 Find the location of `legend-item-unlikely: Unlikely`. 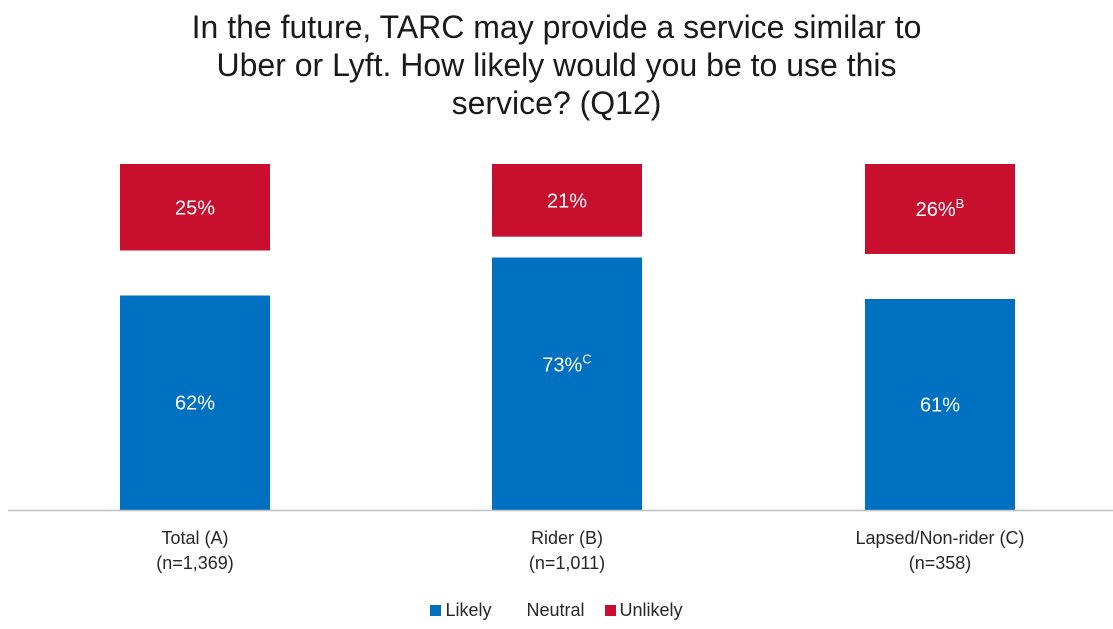

legend-item-unlikely: Unlikely is located at coordinates (643, 610).